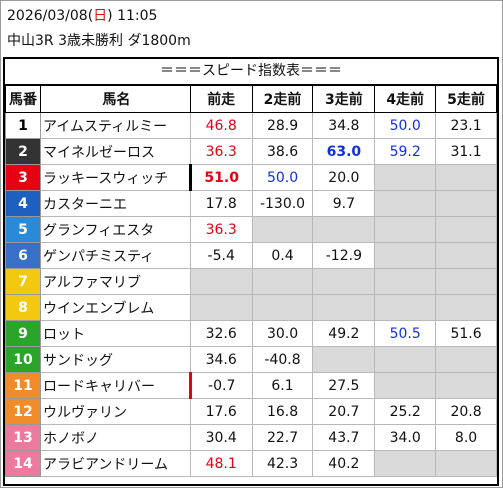 This screenshot has height=488, width=503. Describe the element at coordinates (344, 437) in the screenshot. I see `speed-index-cell: 43.7` at that location.